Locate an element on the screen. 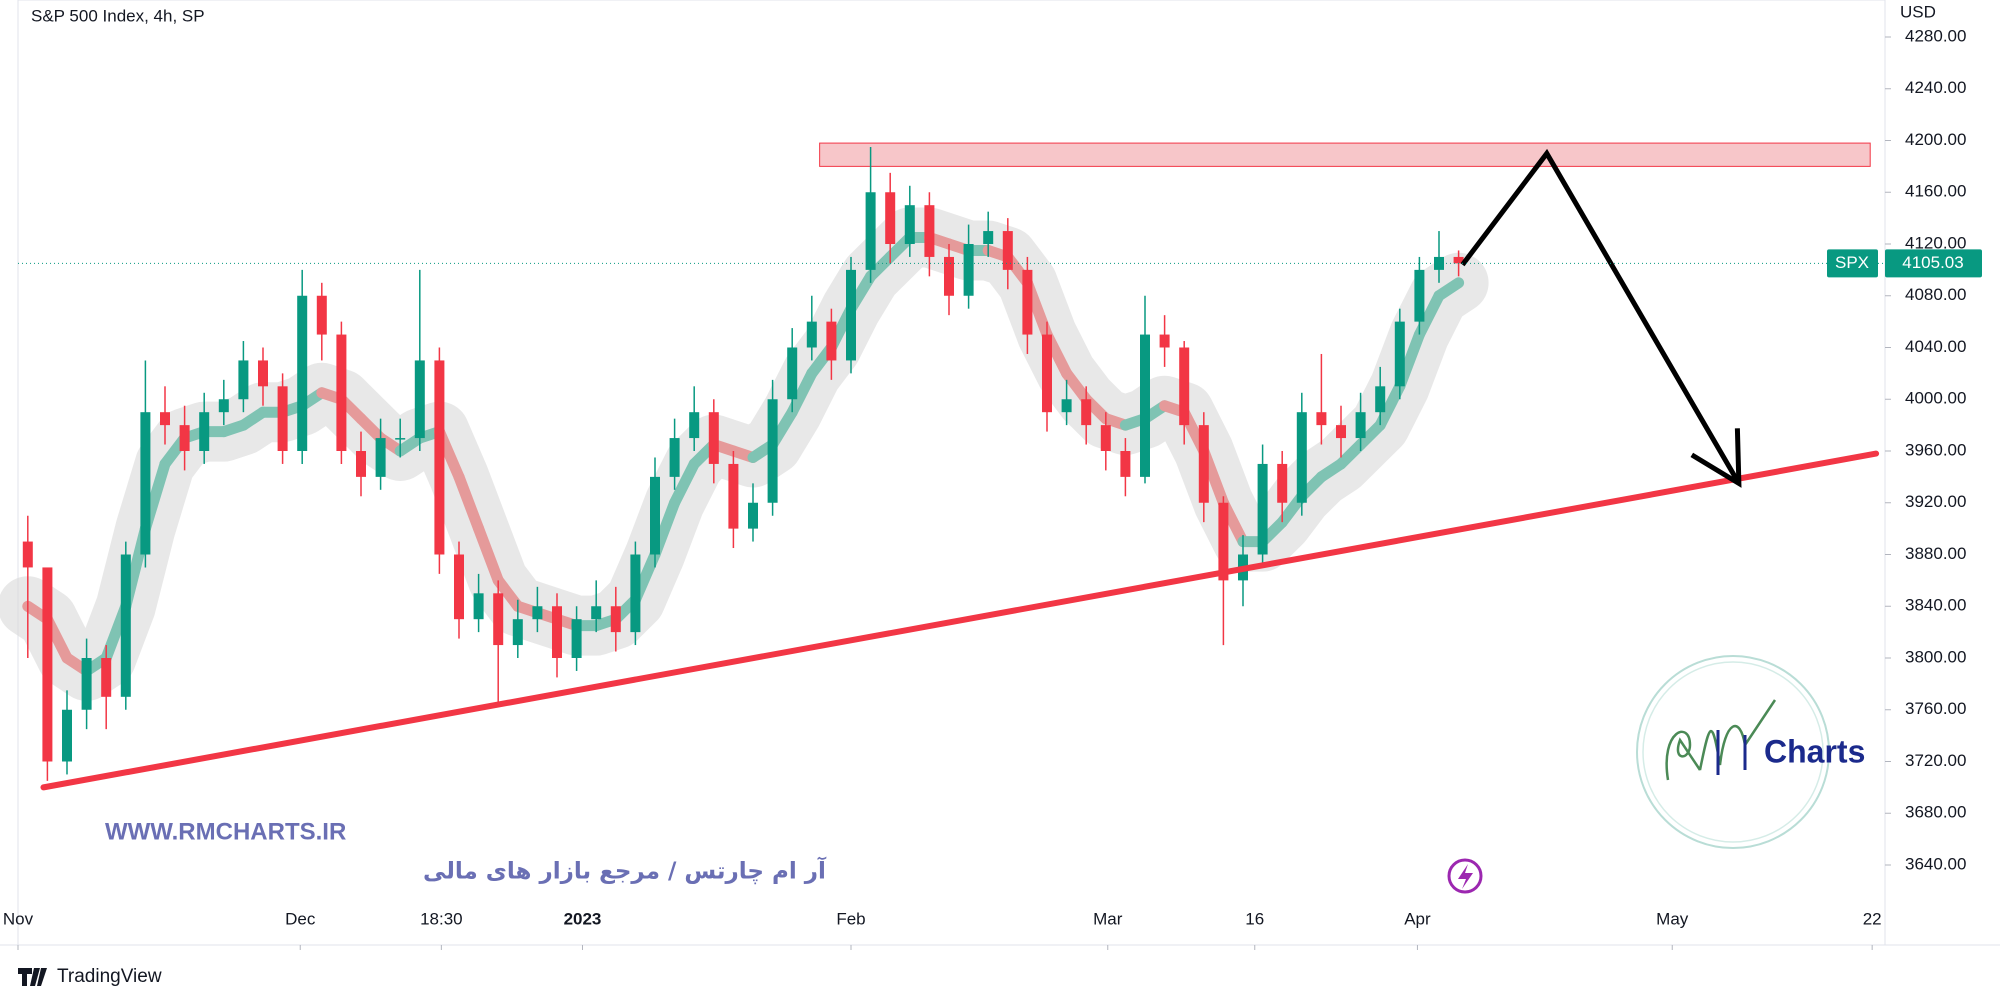  y-tick-label: 4280.00 is located at coordinates (1935, 35).